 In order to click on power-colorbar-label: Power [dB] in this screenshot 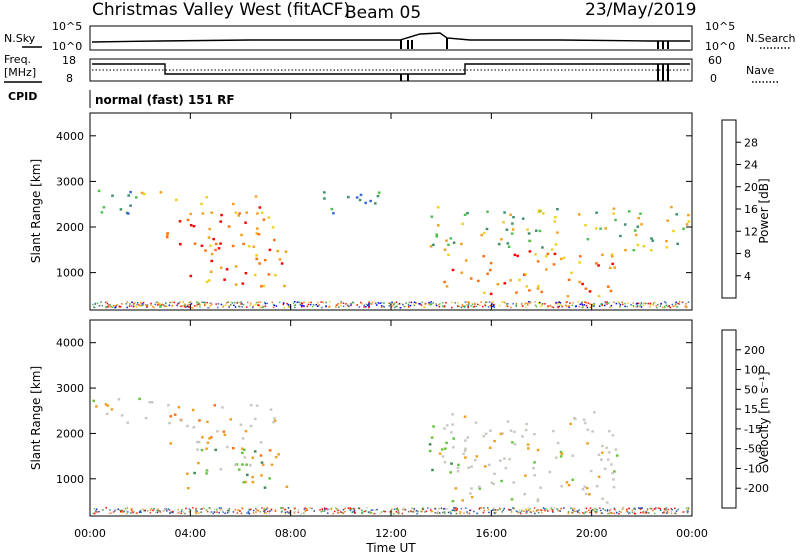, I will do `click(764, 210)`.